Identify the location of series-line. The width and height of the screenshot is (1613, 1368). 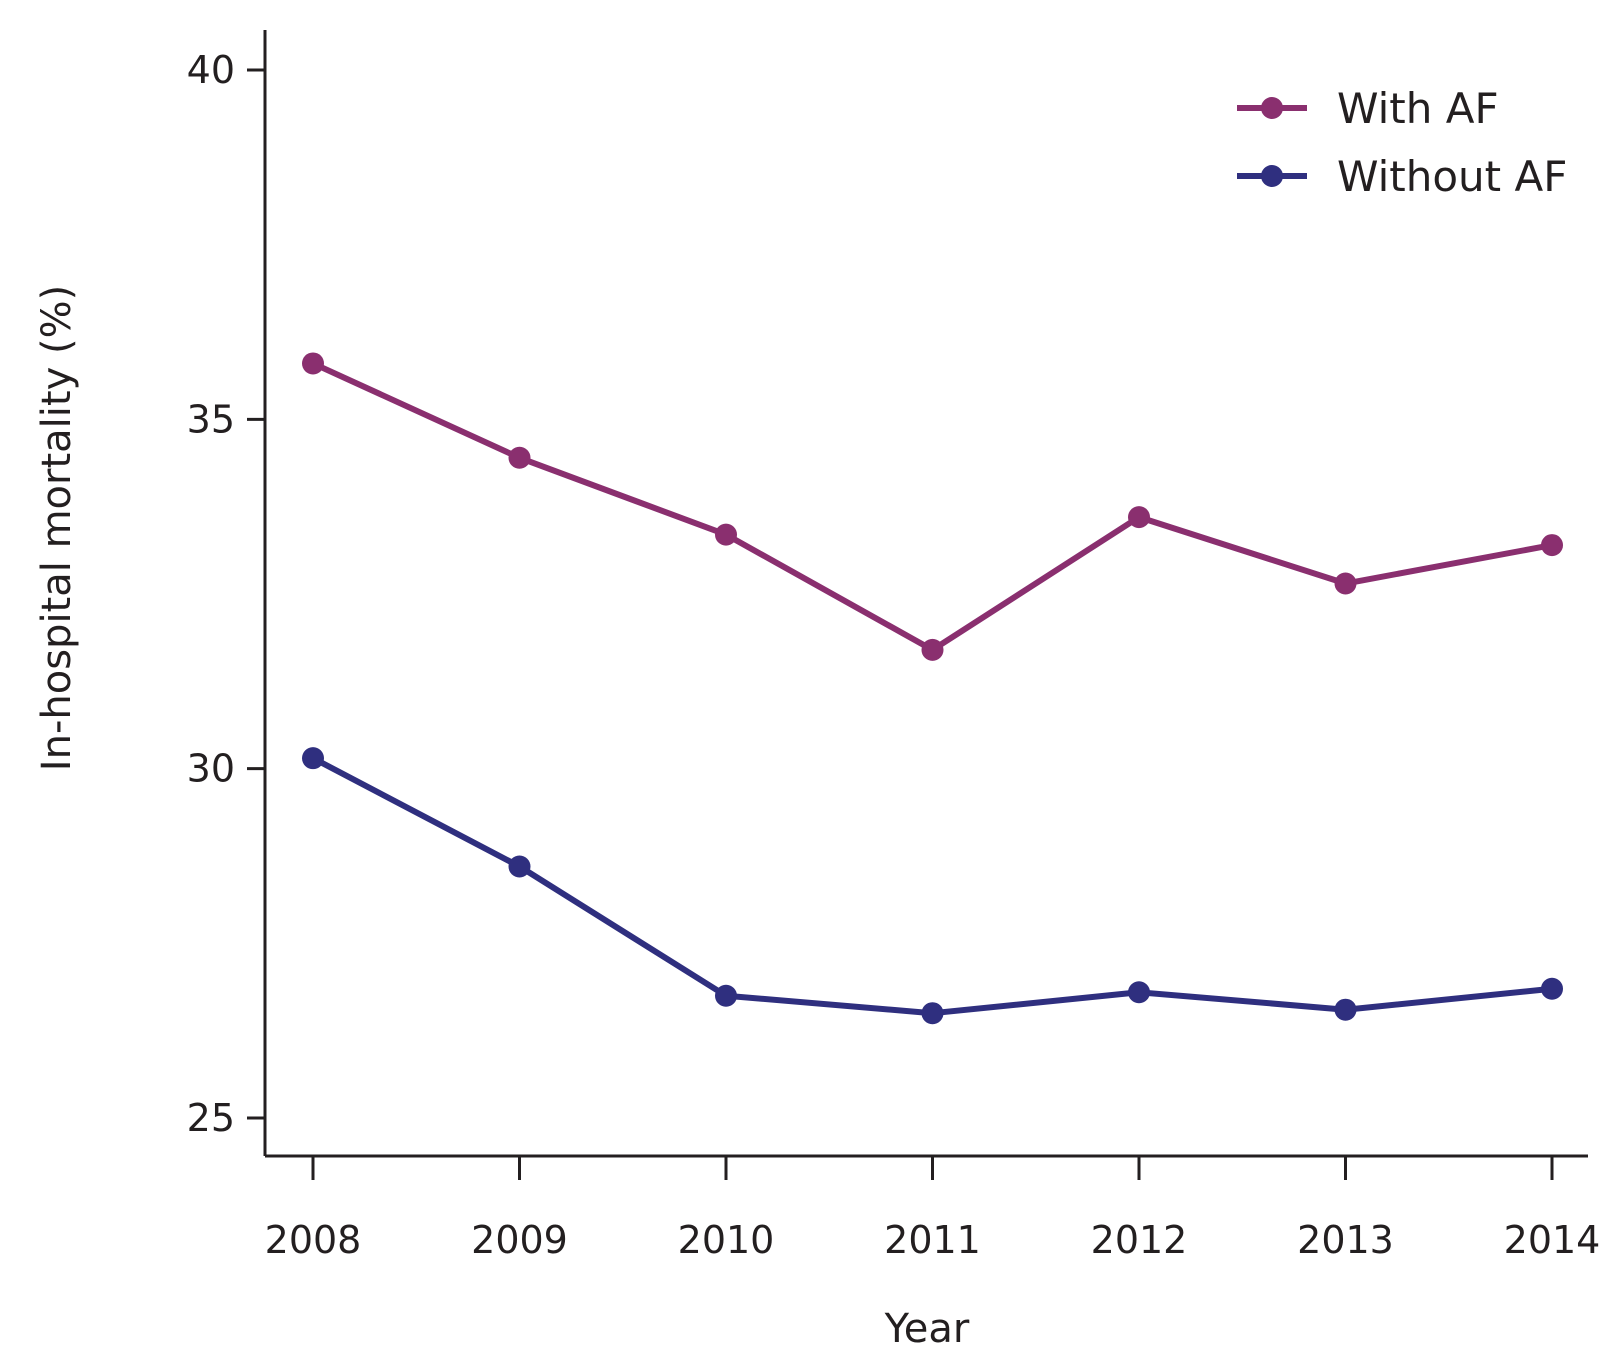
(932, 886).